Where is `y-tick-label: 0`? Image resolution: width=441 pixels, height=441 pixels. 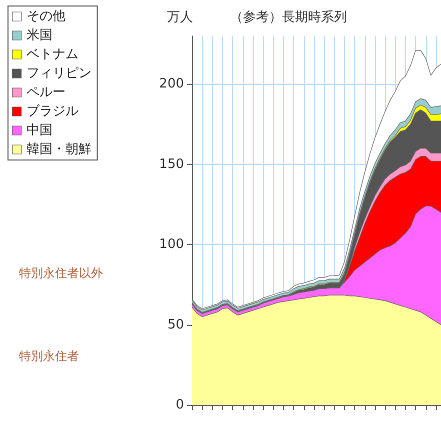 y-tick-label: 0 is located at coordinates (180, 405).